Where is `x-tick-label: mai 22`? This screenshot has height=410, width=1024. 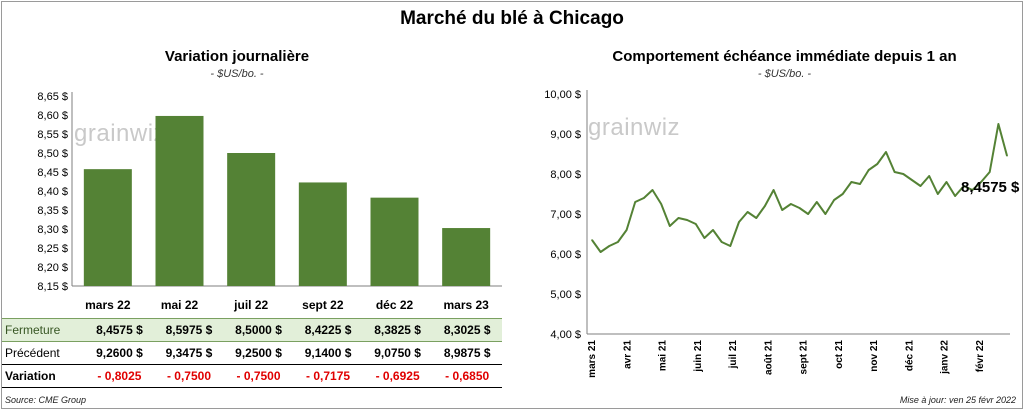
x-tick-label: mai 22 is located at coordinates (180, 305).